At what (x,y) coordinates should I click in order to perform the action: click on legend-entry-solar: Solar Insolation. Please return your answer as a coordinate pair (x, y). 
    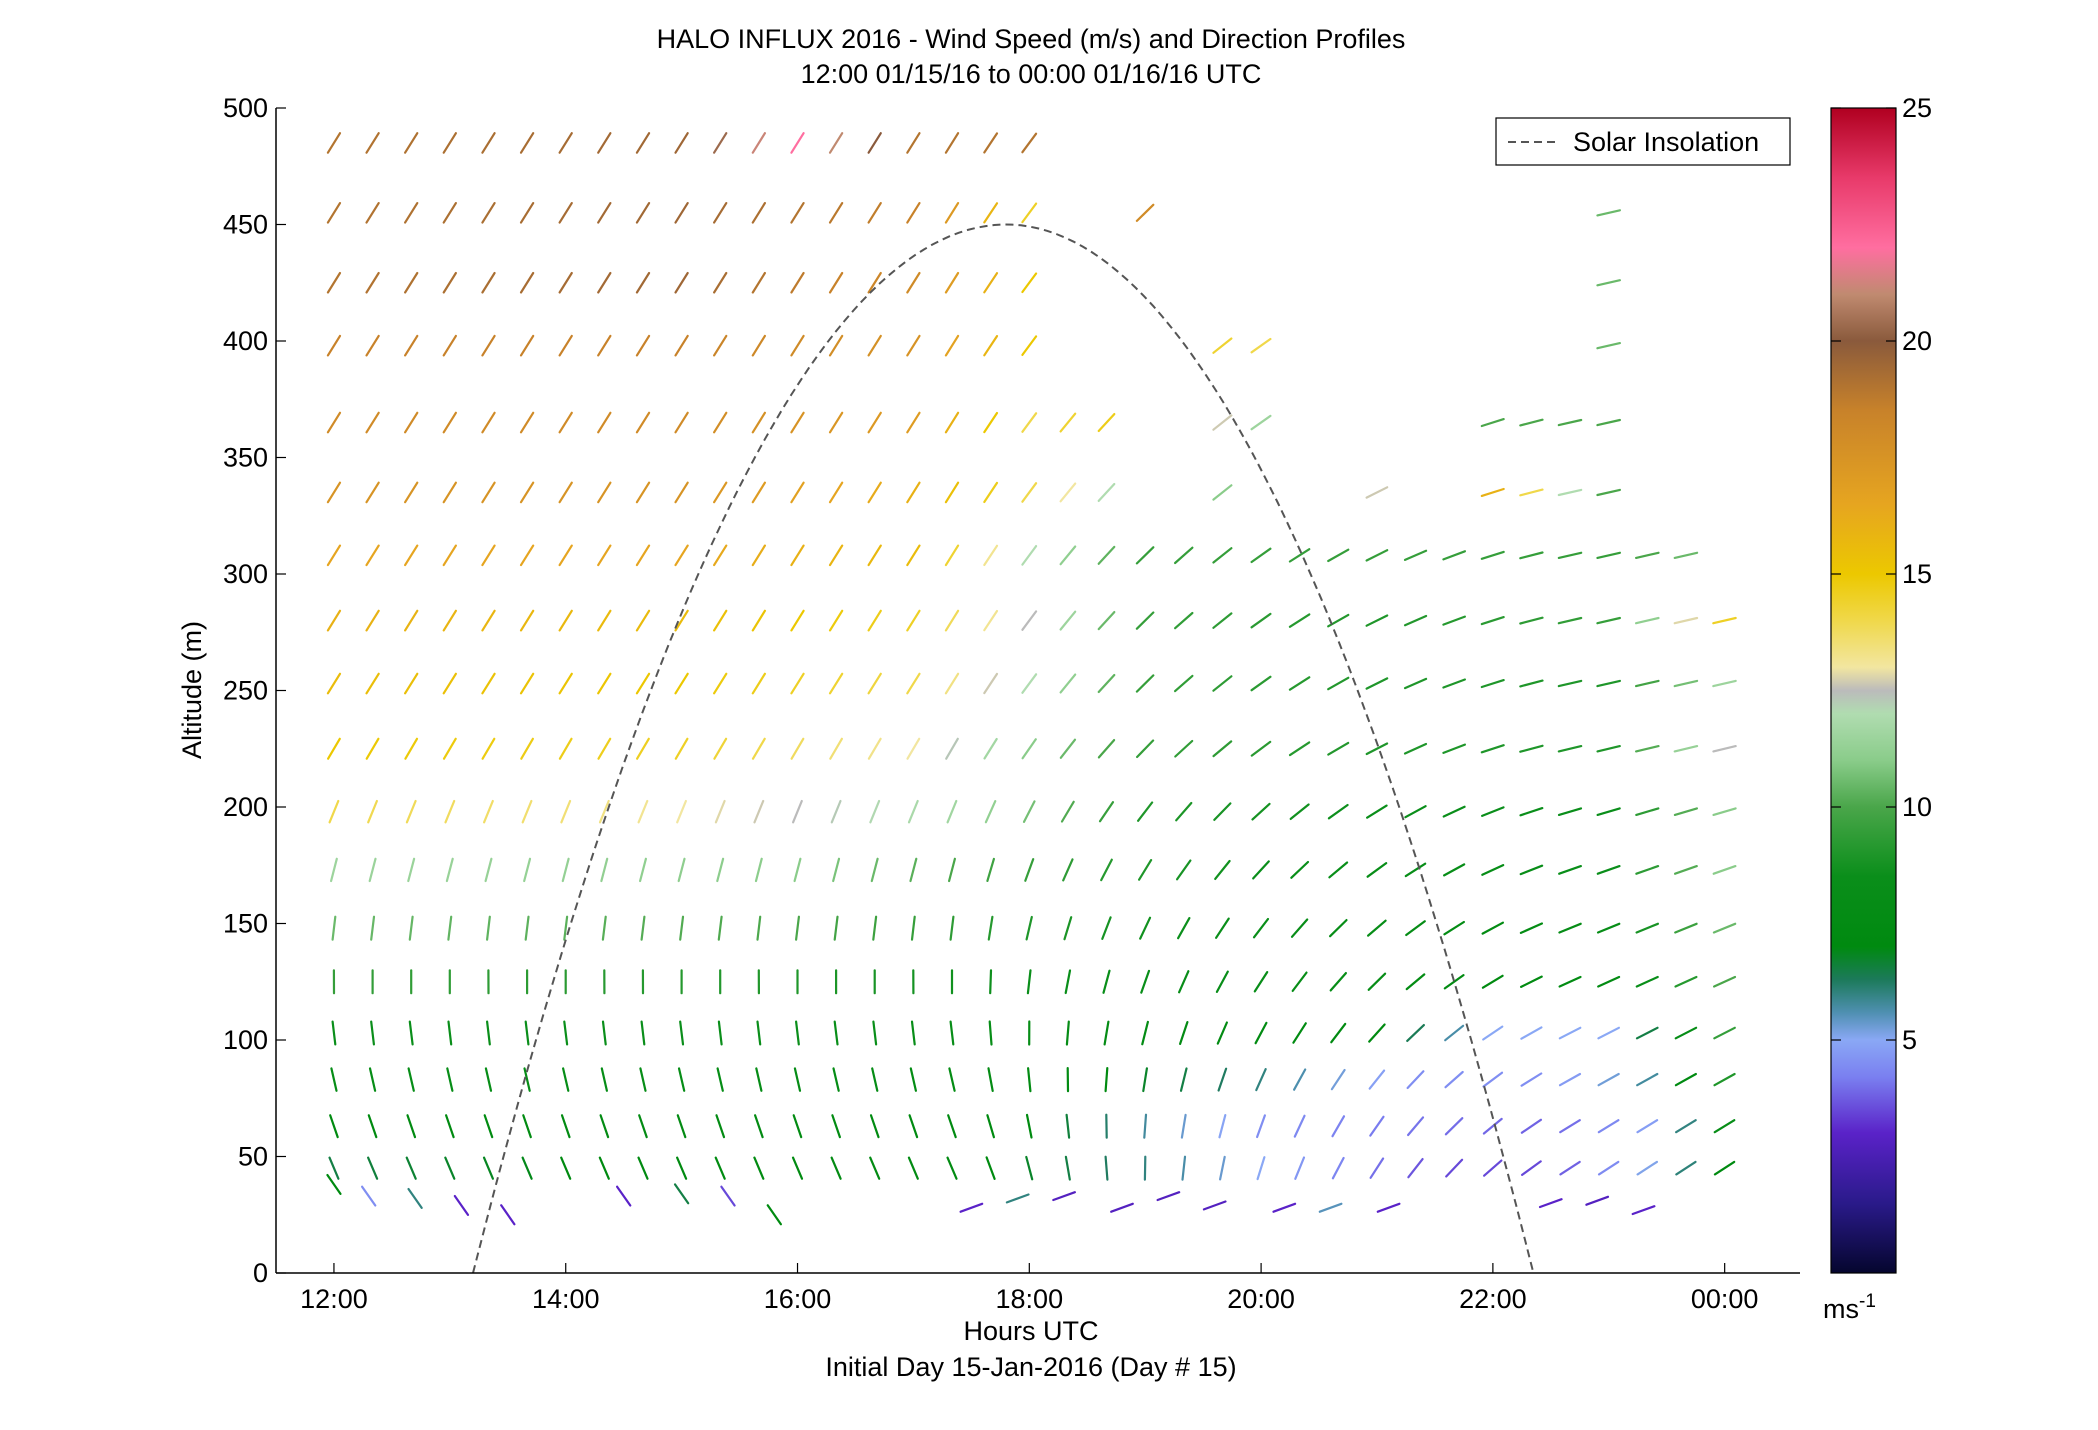
    Looking at the image, I should click on (1666, 142).